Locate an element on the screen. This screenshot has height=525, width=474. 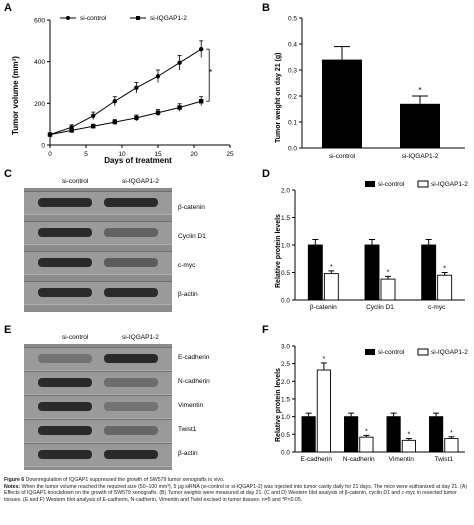
y-tick-label: 0.4 is located at coordinates (292, 45).